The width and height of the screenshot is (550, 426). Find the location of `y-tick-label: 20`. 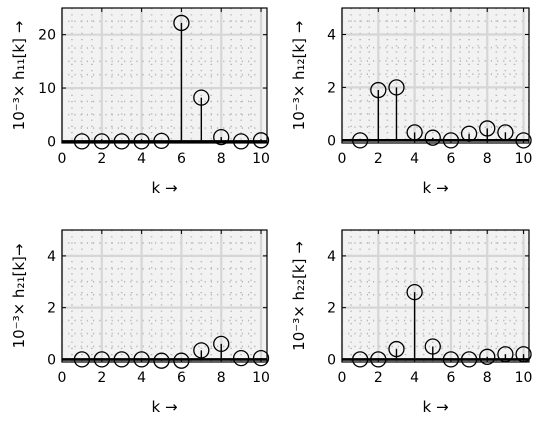

y-tick-label: 20 is located at coordinates (47, 36).